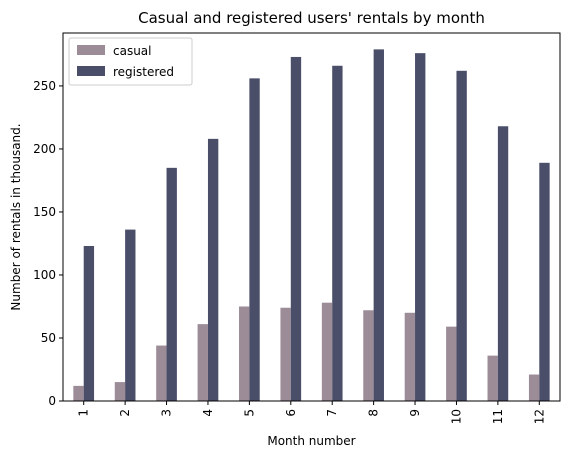  I want to click on x-axis: 1 2 3 4 5 6 7 8 9 10 11 12, so click(311, 412).